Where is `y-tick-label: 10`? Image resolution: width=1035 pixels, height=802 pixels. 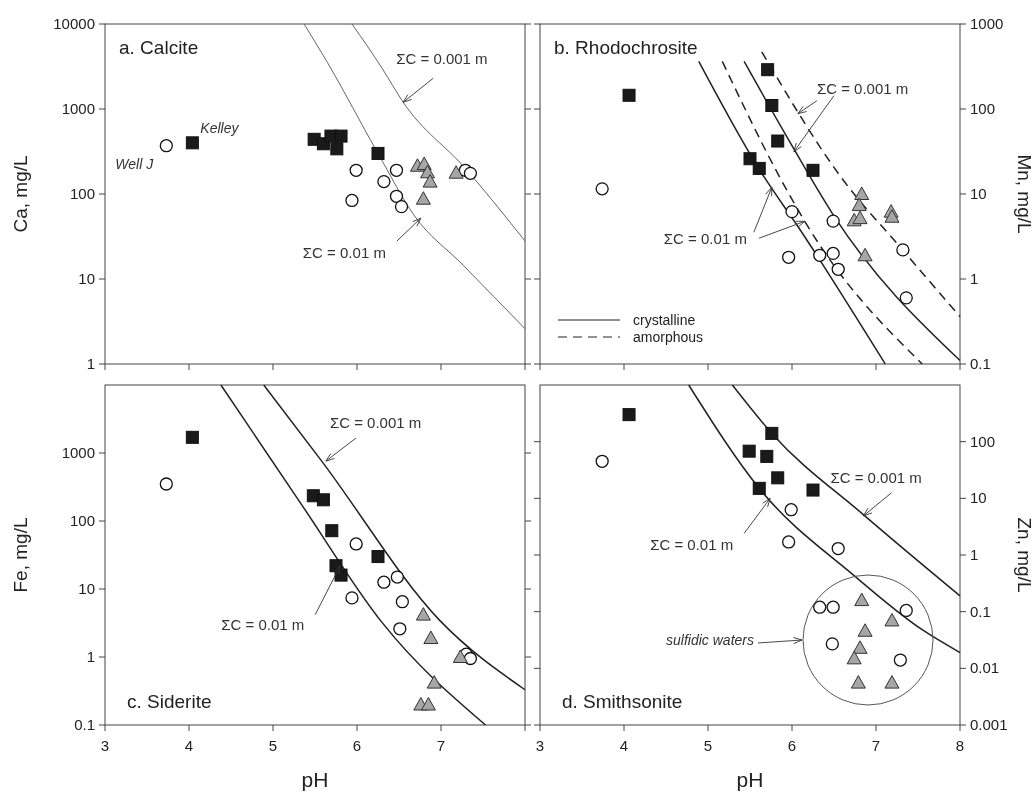
y-tick-label: 10 is located at coordinates (978, 498).